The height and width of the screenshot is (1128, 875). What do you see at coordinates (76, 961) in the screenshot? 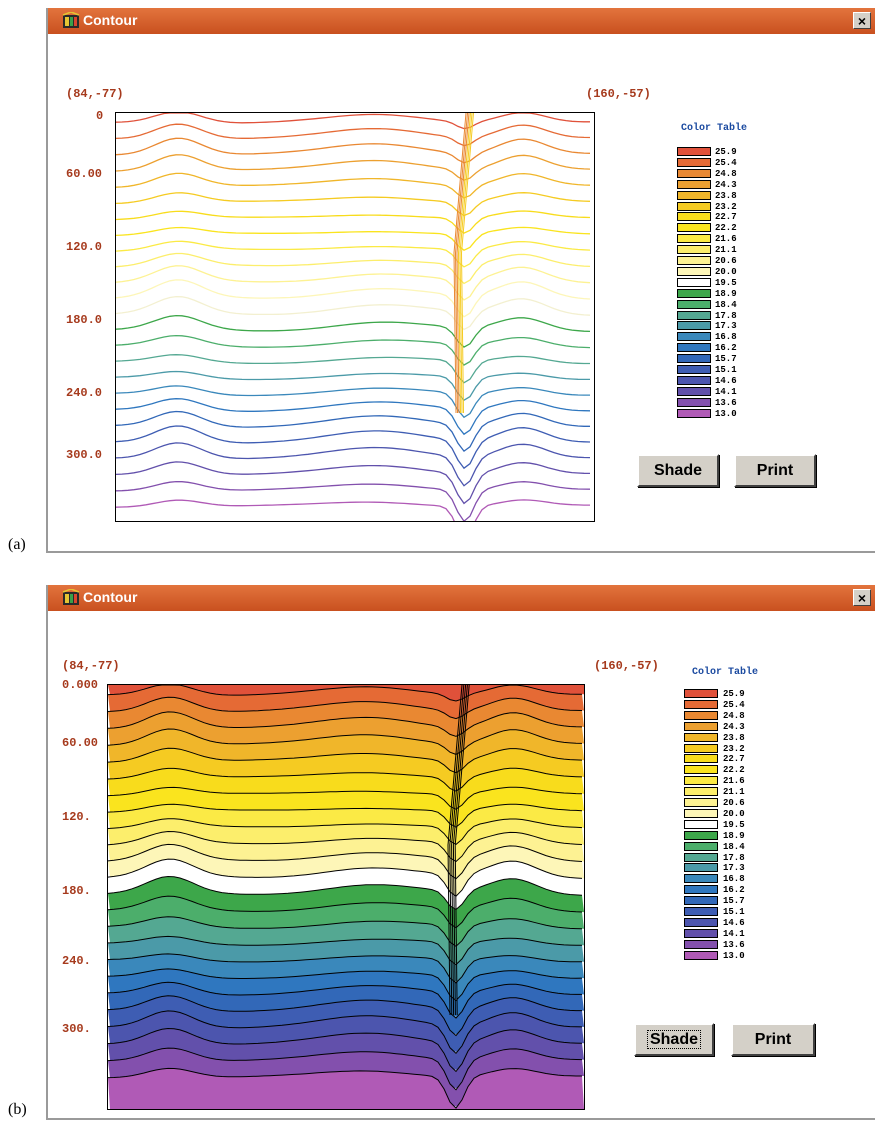
I see `y-label: 240.` at bounding box center [76, 961].